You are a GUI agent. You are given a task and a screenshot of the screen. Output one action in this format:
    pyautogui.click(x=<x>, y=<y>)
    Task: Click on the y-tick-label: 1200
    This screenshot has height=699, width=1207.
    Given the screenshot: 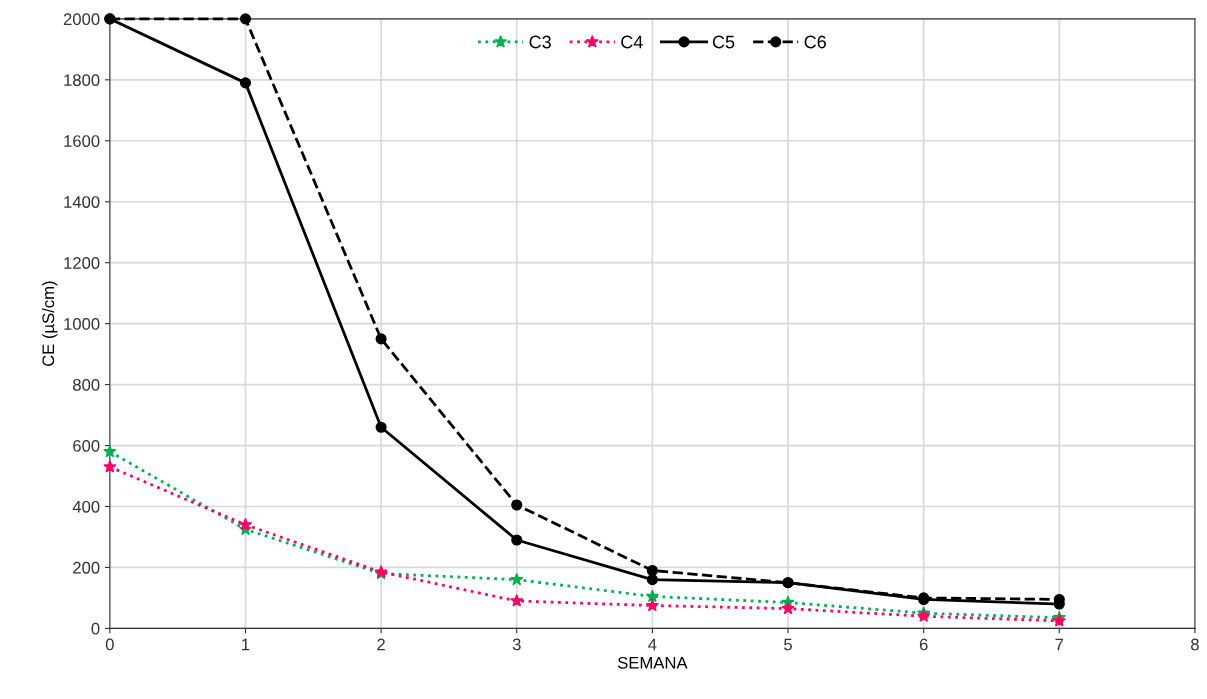 What is the action you would take?
    pyautogui.click(x=82, y=263)
    